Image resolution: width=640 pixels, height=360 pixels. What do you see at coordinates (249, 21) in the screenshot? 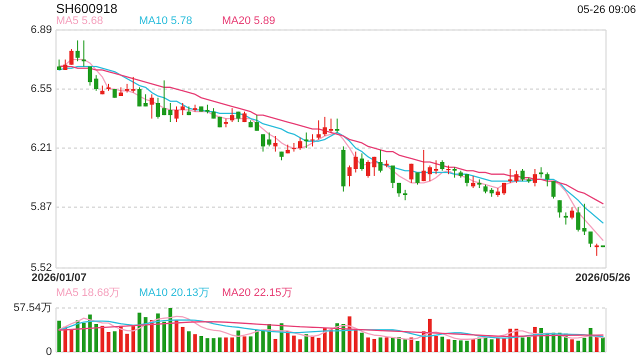
I see `text: MA20 5.89` at bounding box center [249, 21].